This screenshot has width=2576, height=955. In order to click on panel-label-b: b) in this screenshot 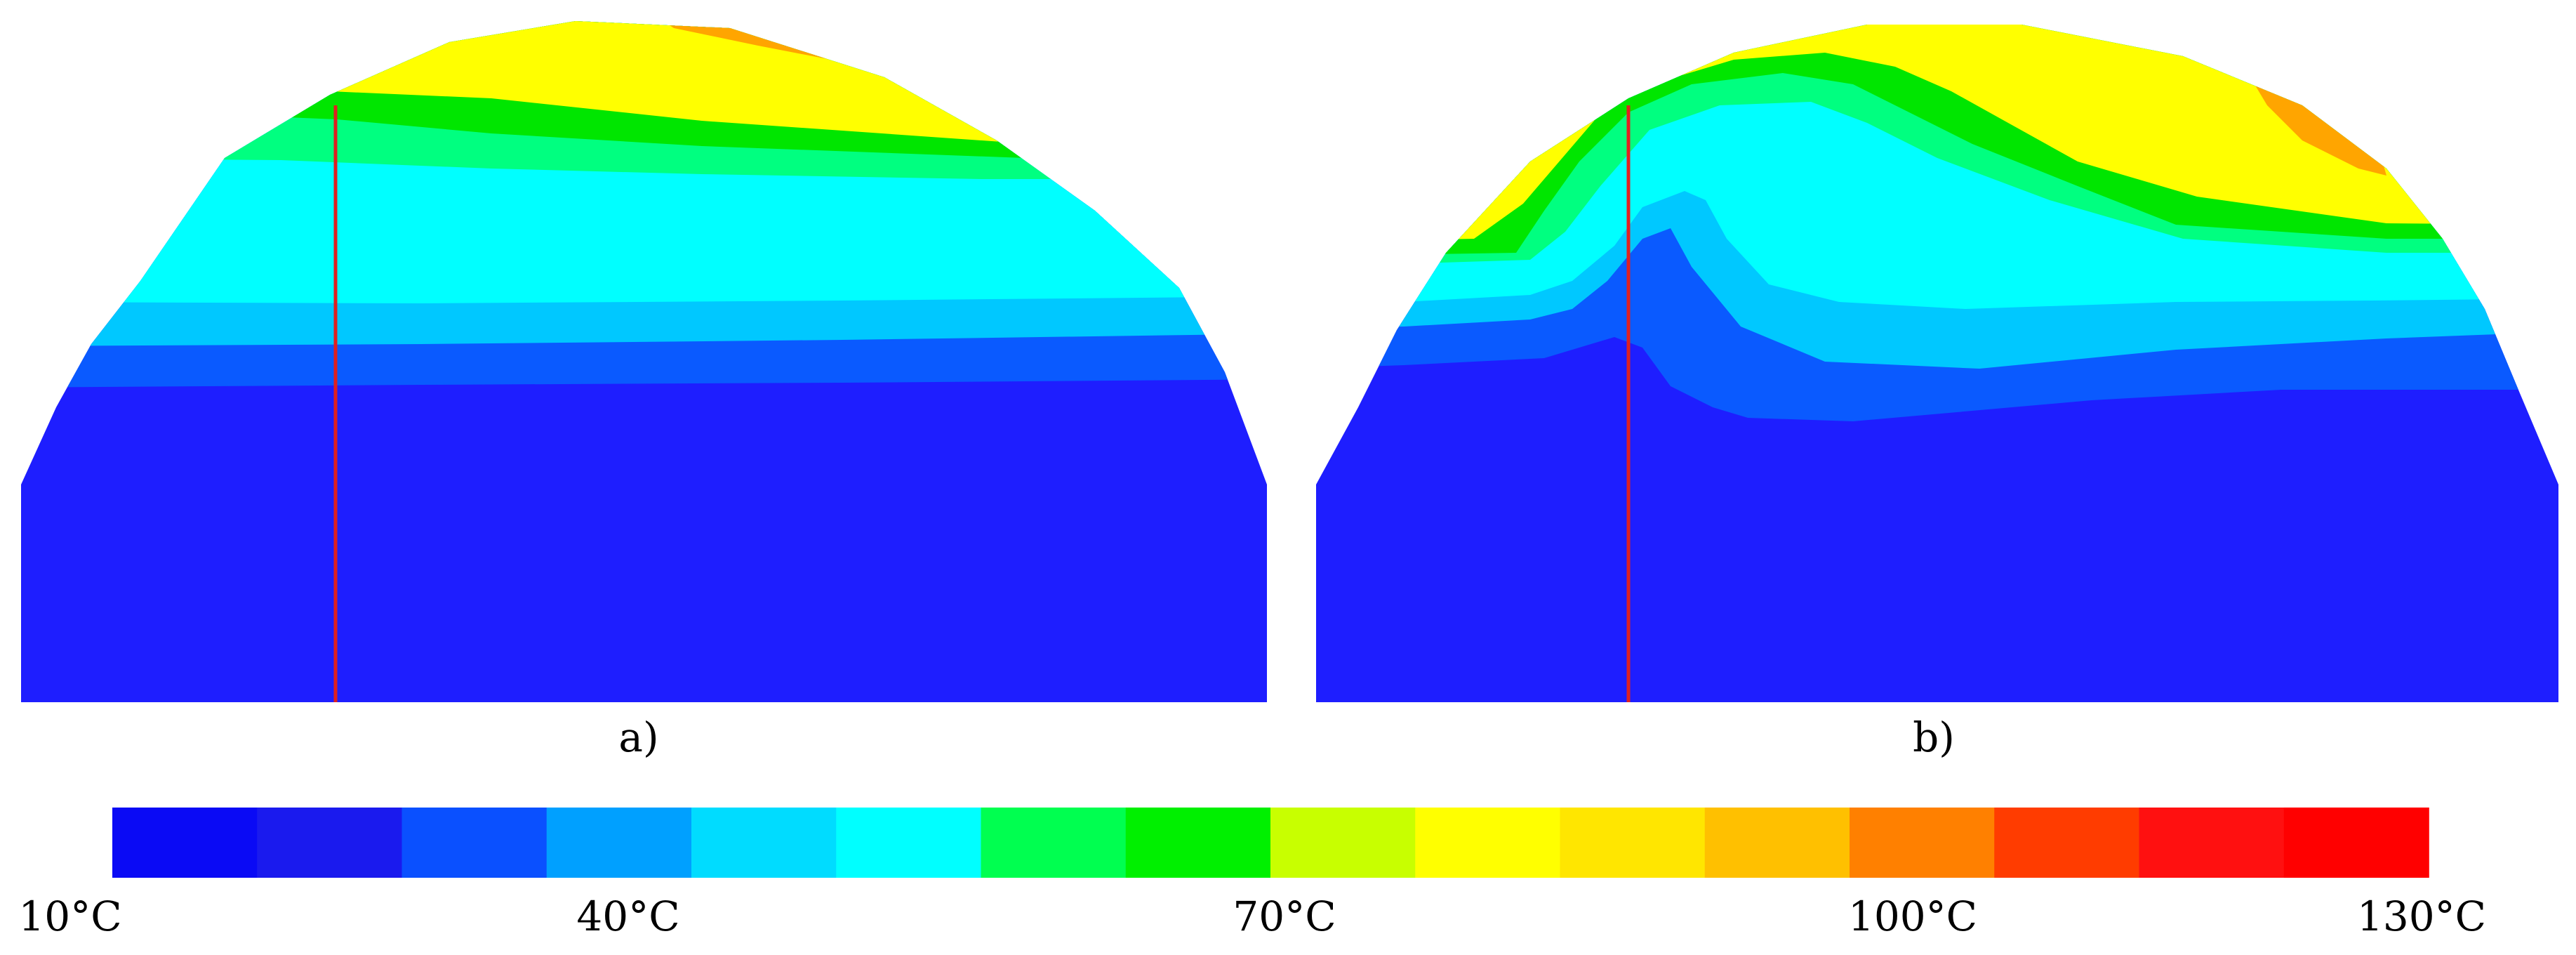, I will do `click(1934, 737)`.